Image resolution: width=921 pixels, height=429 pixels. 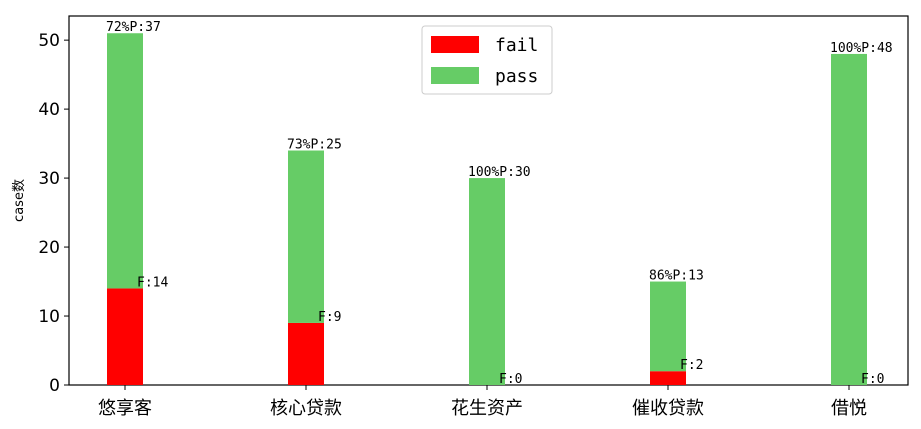 What do you see at coordinates (676, 276) in the screenshot?
I see `pass-data-label: 86%P:13` at bounding box center [676, 276].